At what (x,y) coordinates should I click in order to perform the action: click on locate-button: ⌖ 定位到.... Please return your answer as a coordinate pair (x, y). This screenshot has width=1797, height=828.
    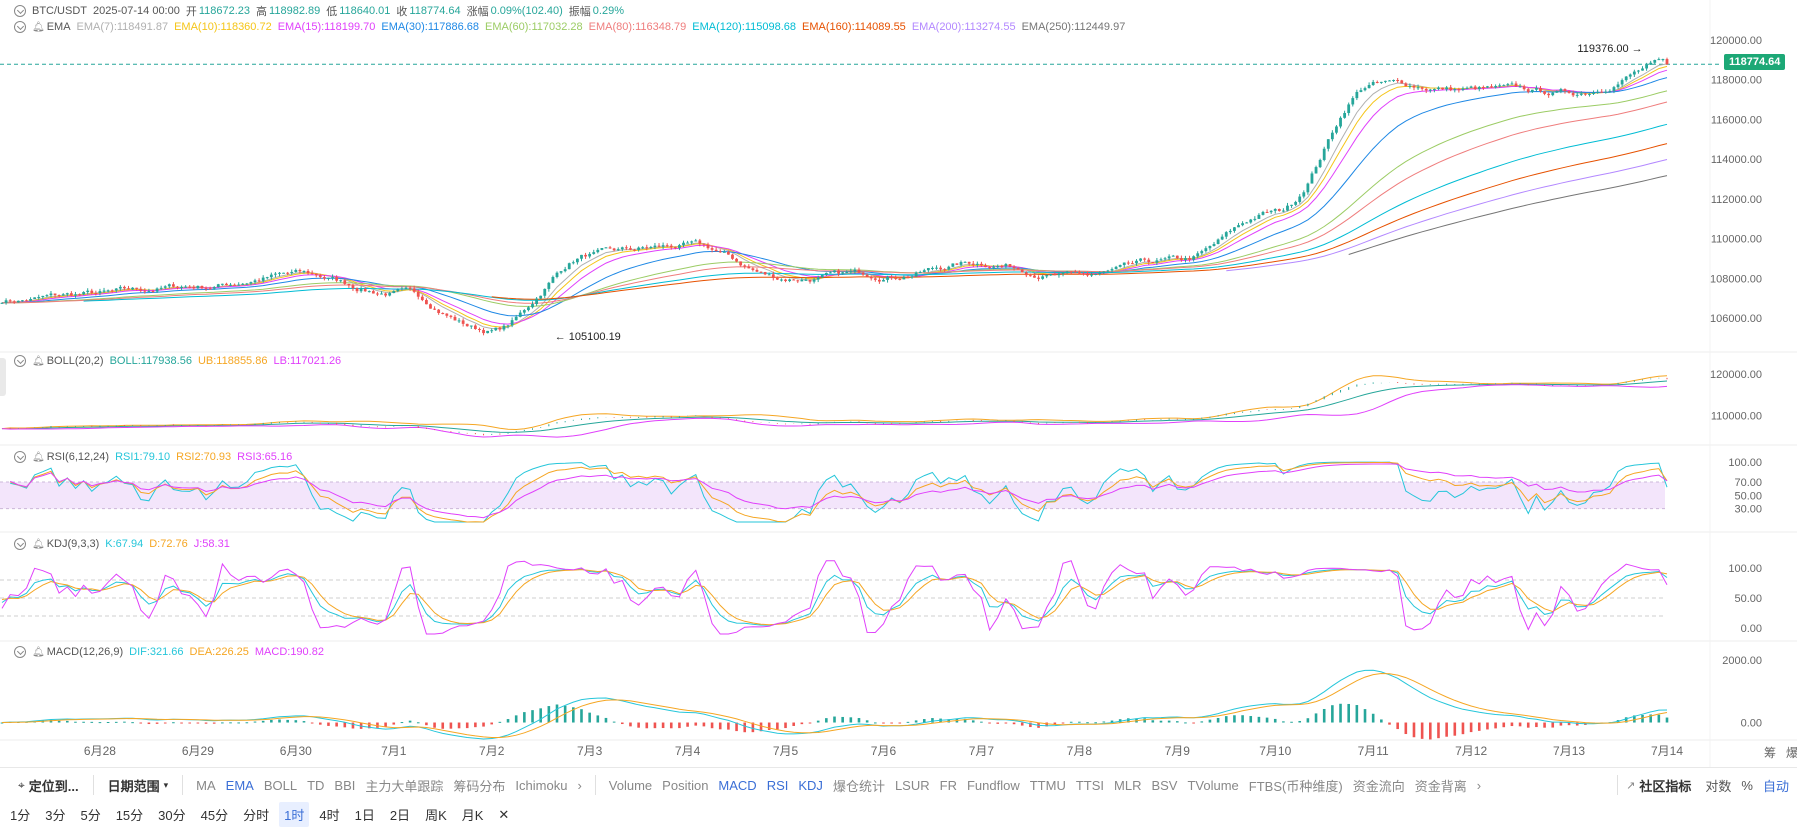
    Looking at the image, I should click on (42, 785).